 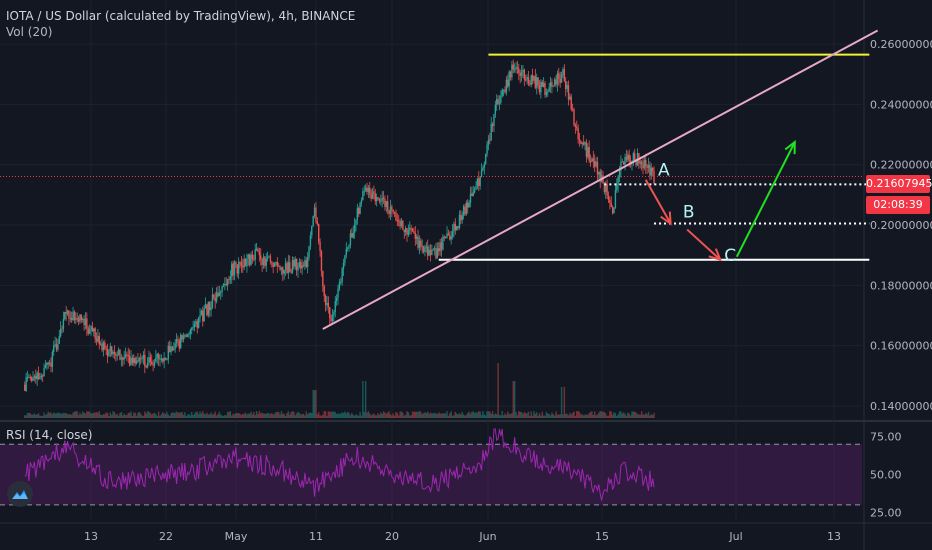 I want to click on time-tick-label: Jul, so click(x=735, y=536).